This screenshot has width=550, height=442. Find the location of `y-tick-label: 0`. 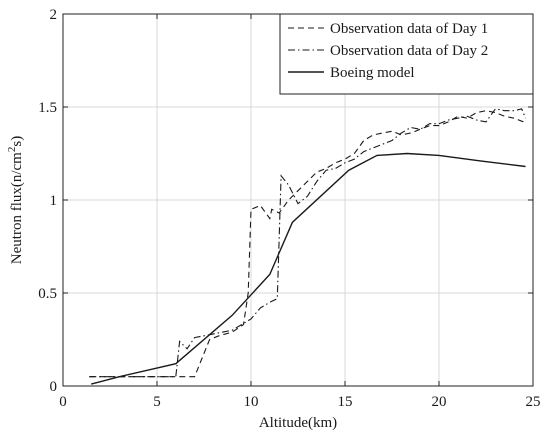

y-tick-label: 0 is located at coordinates (54, 387).